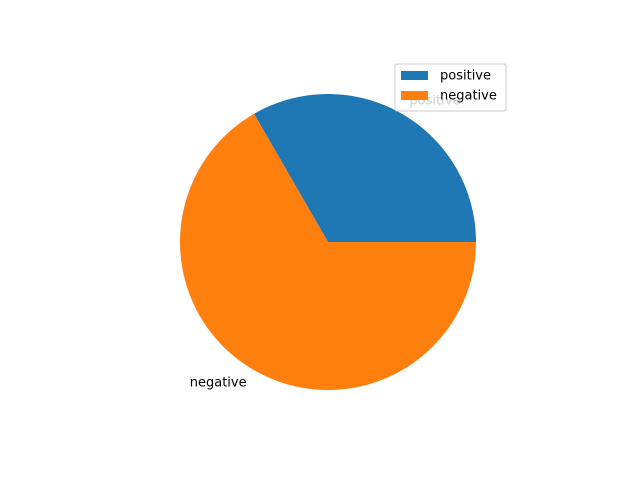 The width and height of the screenshot is (640, 480). I want to click on legend: positive negative, so click(450, 87).